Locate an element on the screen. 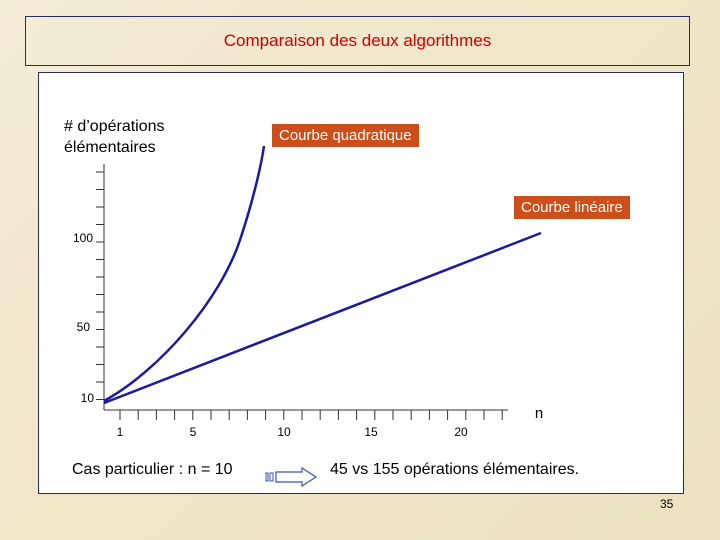 The height and width of the screenshot is (540, 720). arrow-icon is located at coordinates (291, 477).